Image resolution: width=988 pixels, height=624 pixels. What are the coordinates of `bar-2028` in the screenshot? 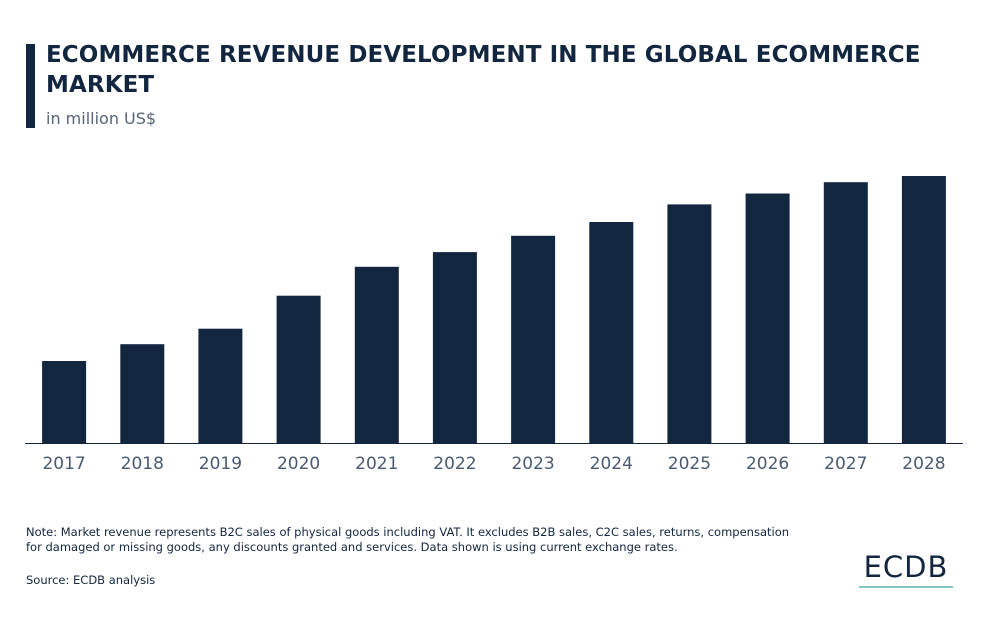 It's located at (923, 309).